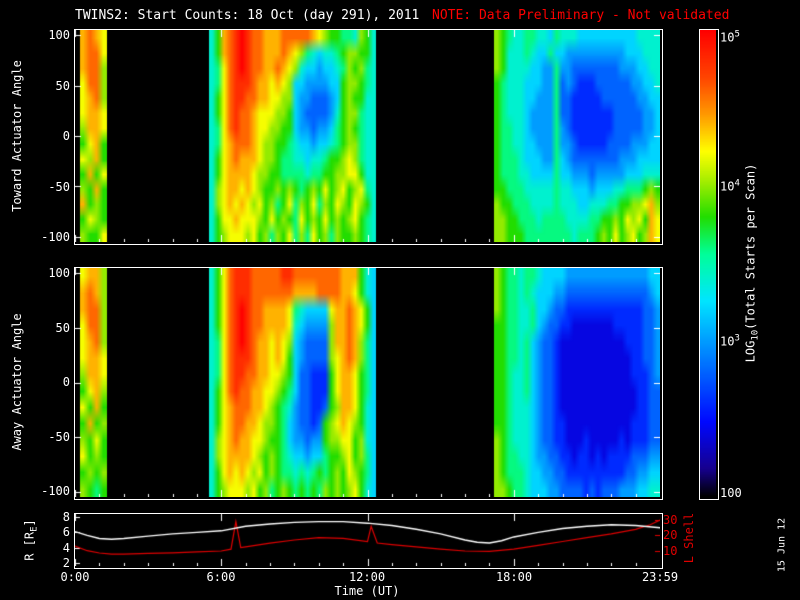 The image size is (800, 600). I want to click on colorbar, so click(709, 264).